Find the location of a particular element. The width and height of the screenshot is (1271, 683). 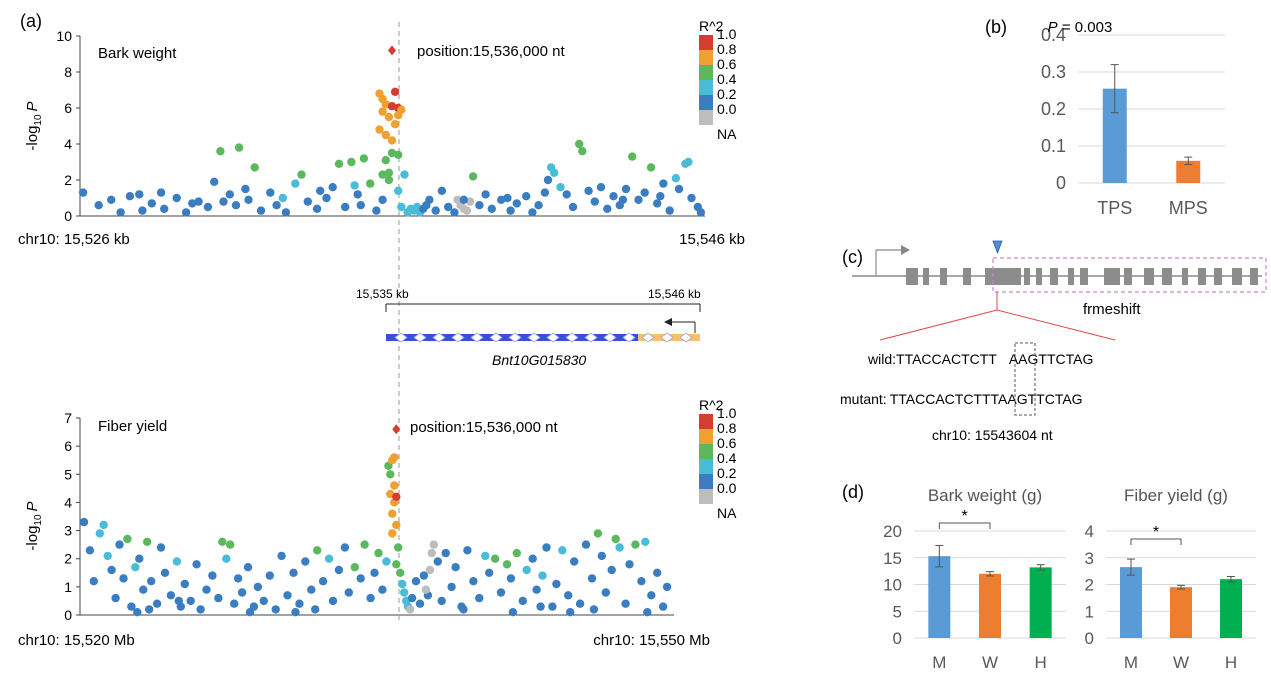

legend-label: 1.0 is located at coordinates (727, 413).